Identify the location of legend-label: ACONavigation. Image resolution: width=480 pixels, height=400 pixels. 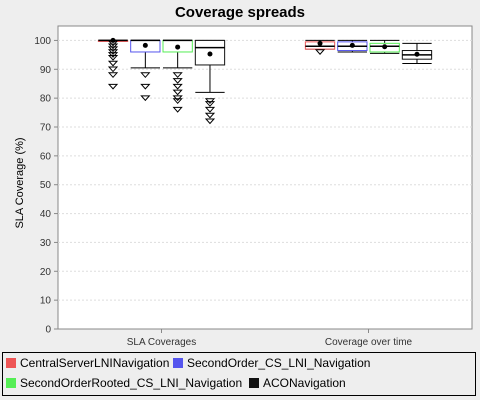
(304, 383).